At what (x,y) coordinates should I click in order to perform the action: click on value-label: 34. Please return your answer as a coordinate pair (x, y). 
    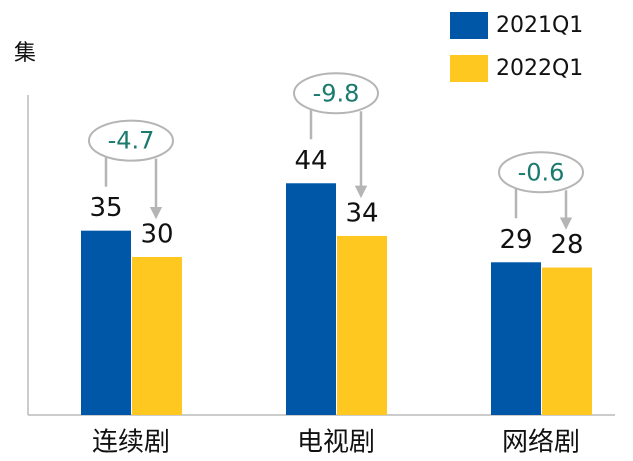
    Looking at the image, I should click on (361, 213).